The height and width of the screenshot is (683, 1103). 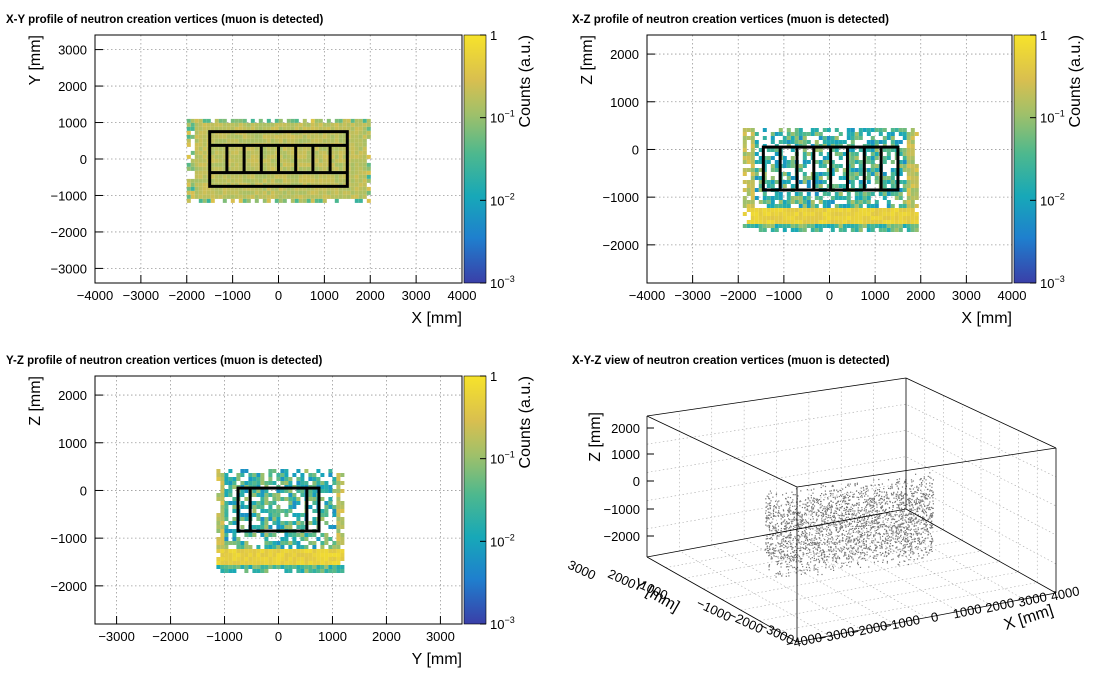 I want to click on y-tick-label: −1000, so click(x=620, y=197).